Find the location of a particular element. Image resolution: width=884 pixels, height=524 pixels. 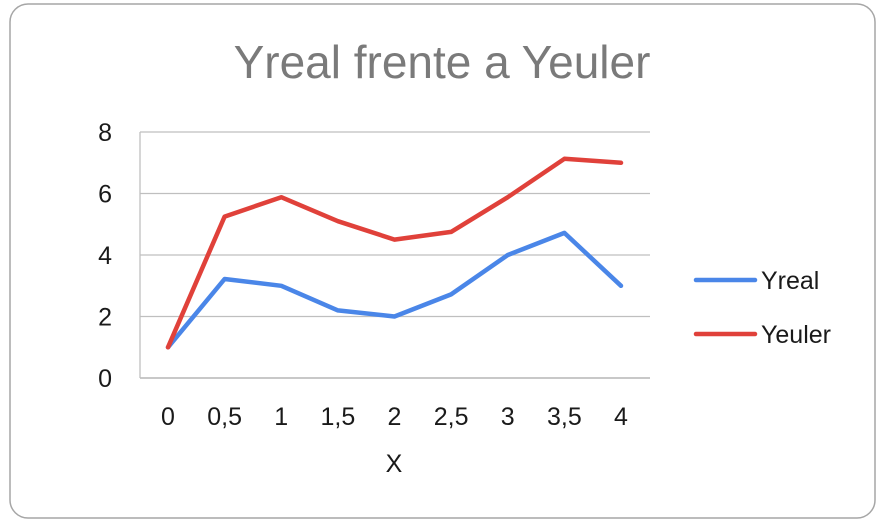

legend: Yreal Yeuler is located at coordinates (762, 308).